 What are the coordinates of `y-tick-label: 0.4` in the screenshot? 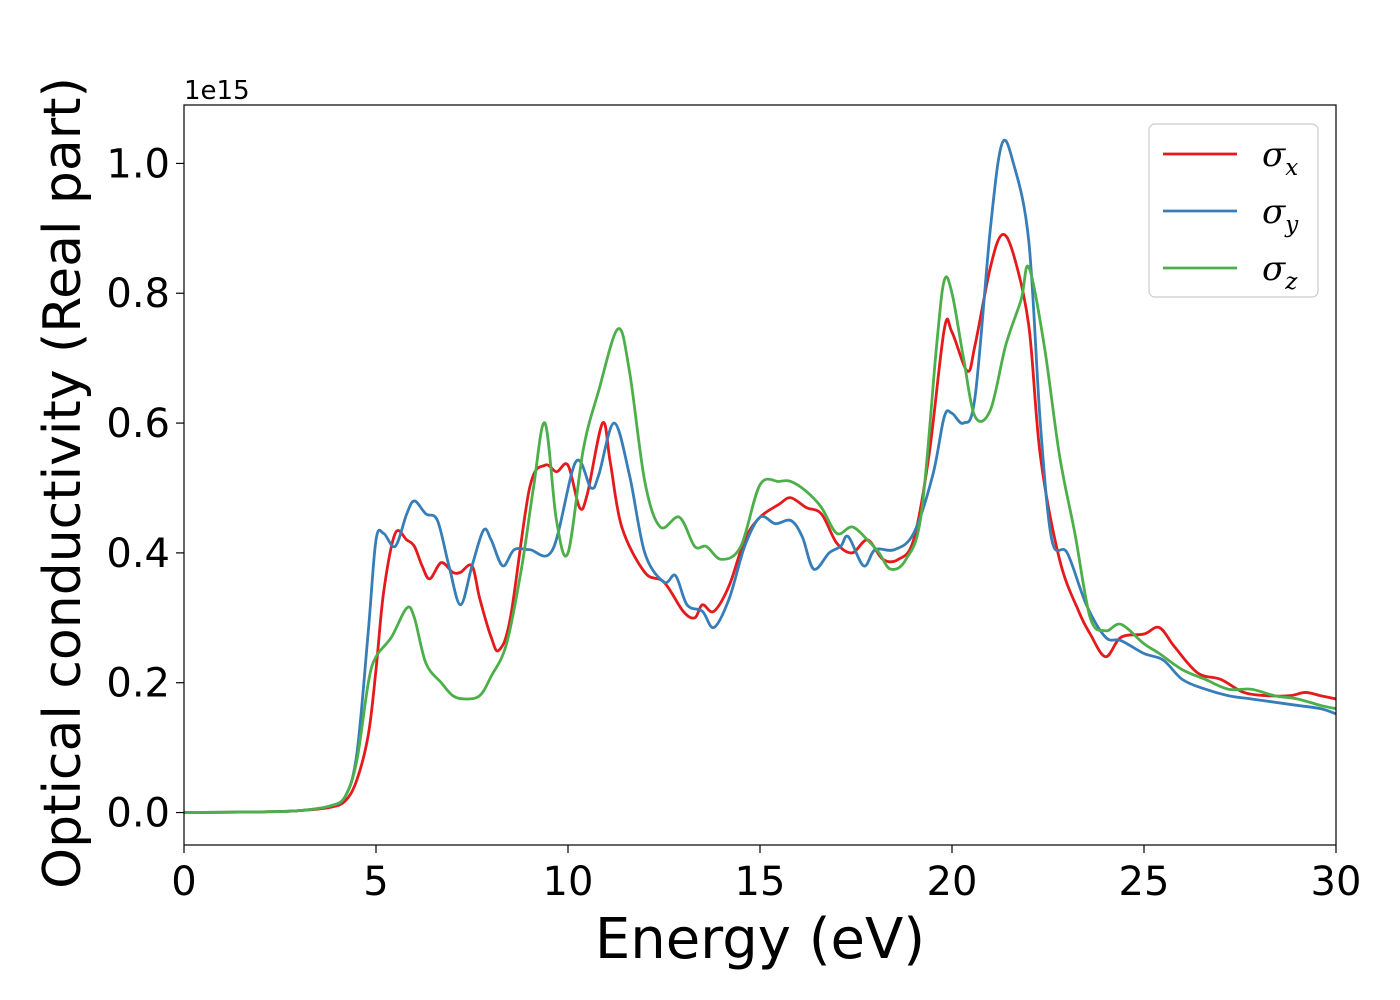 It's located at (138, 554).